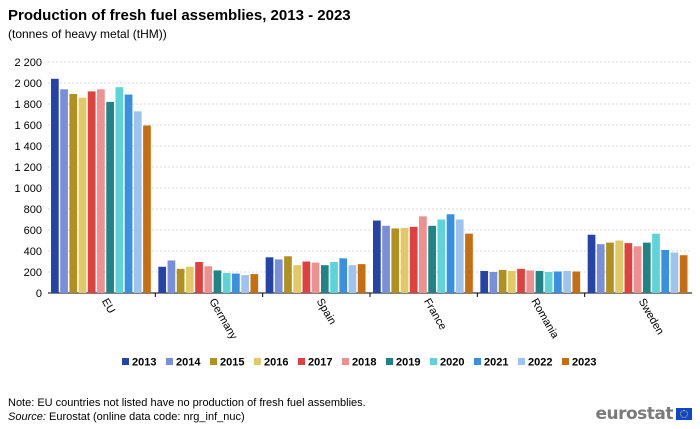 This screenshot has width=700, height=429. What do you see at coordinates (452, 363) in the screenshot?
I see `legend-label-2020: 2020` at bounding box center [452, 363].